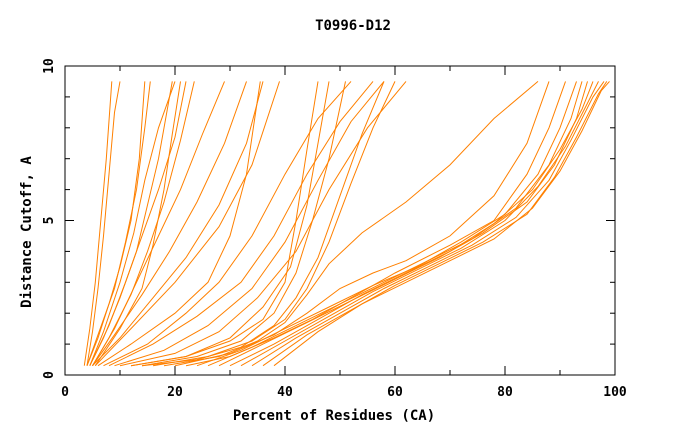 The width and height of the screenshot is (680, 440). What do you see at coordinates (334, 416) in the screenshot?
I see `x-axis-label: Percent of Residues (CA)` at bounding box center [334, 416].